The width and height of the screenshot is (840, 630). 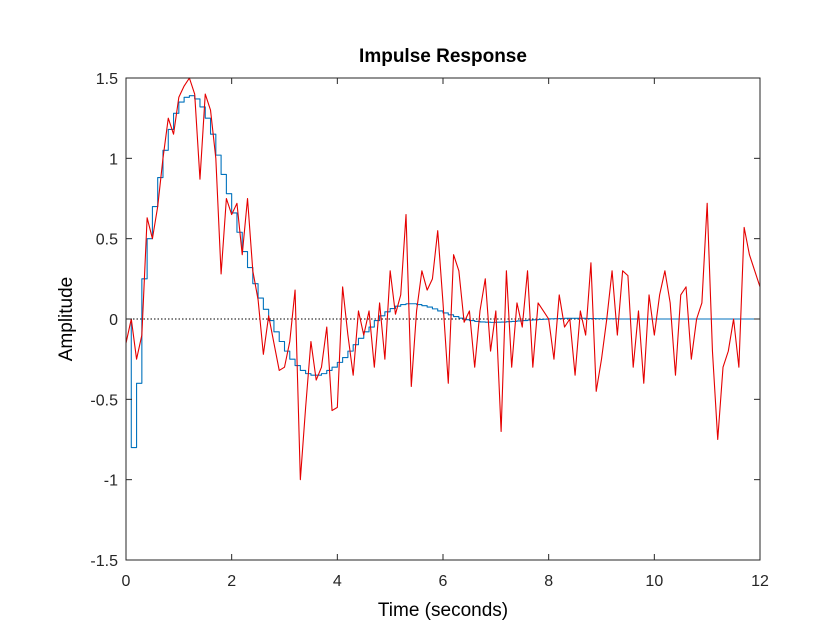 I want to click on y-tick-label: 1.5, so click(x=107, y=79).